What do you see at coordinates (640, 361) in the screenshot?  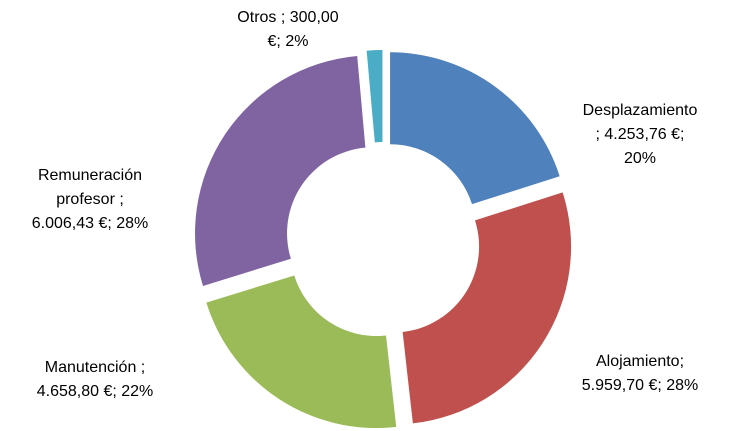 I see `data-label: Alojamiento;` at bounding box center [640, 361].